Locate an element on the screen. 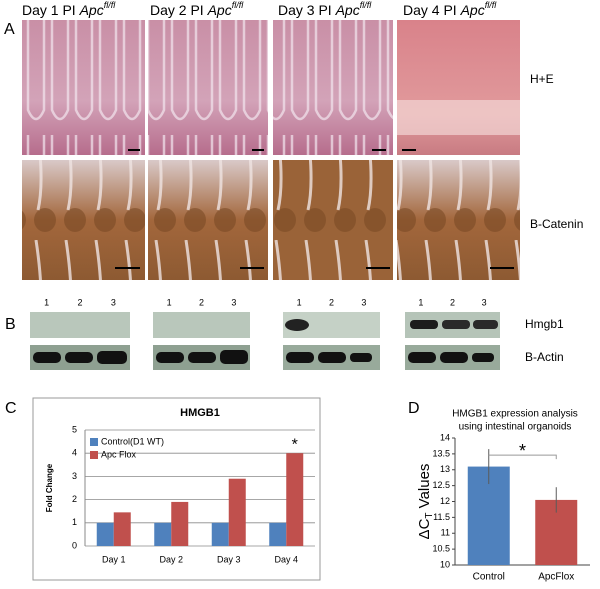  panel-label: A is located at coordinates (9, 29).